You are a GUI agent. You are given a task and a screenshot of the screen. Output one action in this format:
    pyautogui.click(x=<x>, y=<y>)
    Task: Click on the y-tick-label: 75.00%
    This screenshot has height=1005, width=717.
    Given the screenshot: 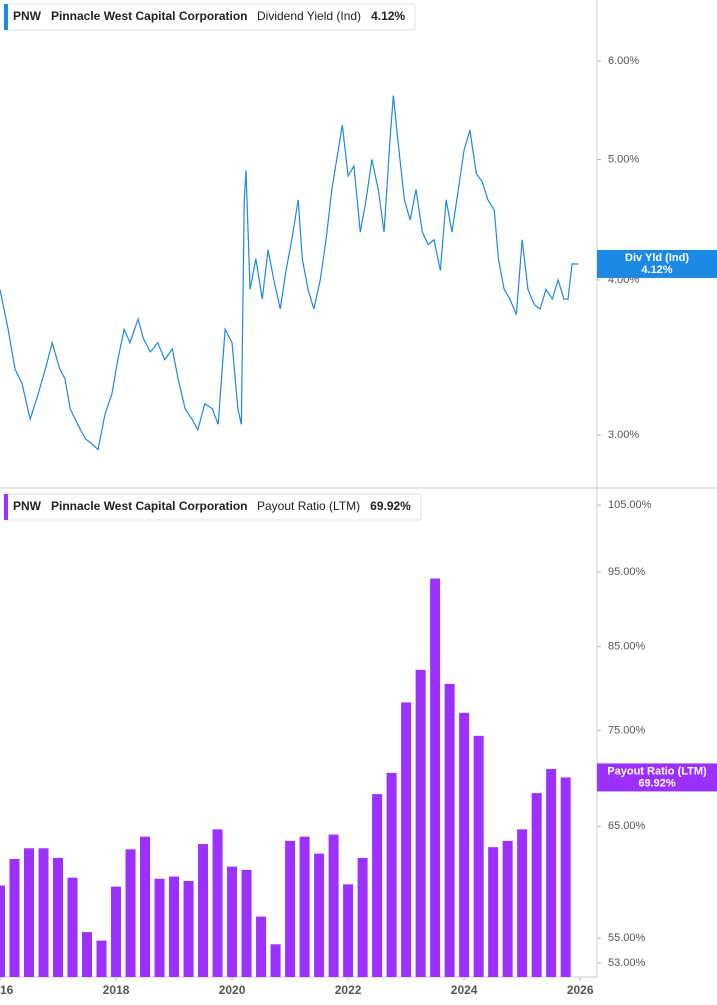 What is the action you would take?
    pyautogui.click(x=627, y=730)
    